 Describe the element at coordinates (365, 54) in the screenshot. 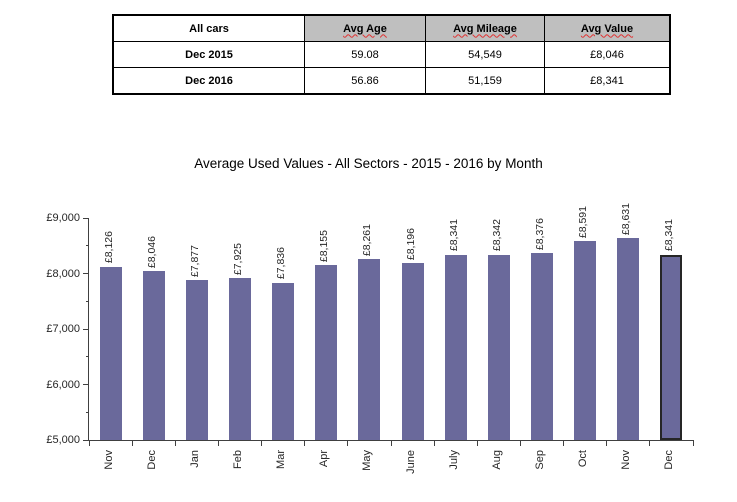

I see `dec-2015-avg-age: 59.08` at that location.